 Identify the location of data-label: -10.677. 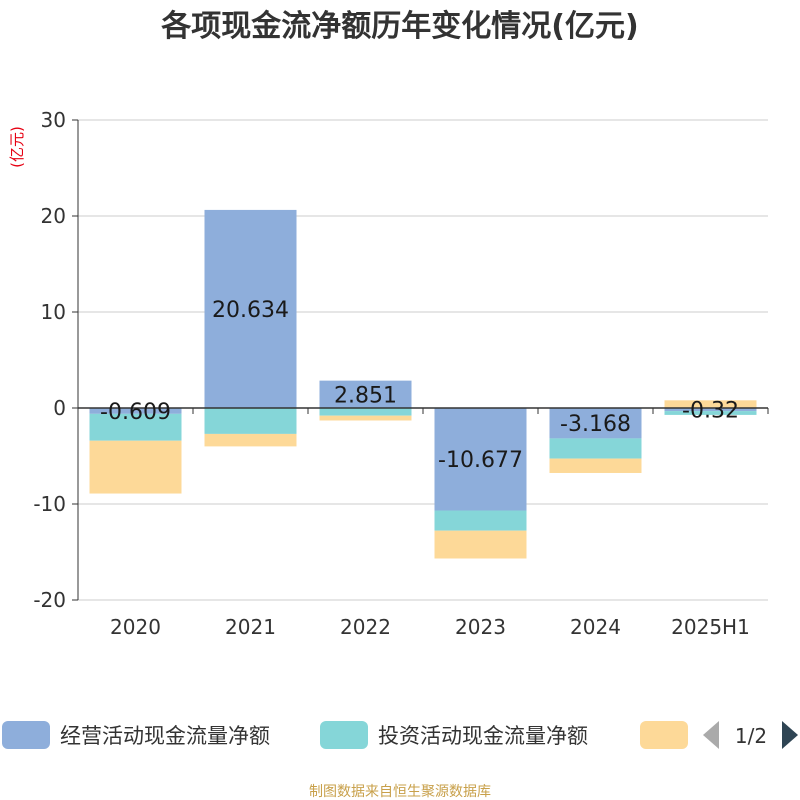
(480, 460).